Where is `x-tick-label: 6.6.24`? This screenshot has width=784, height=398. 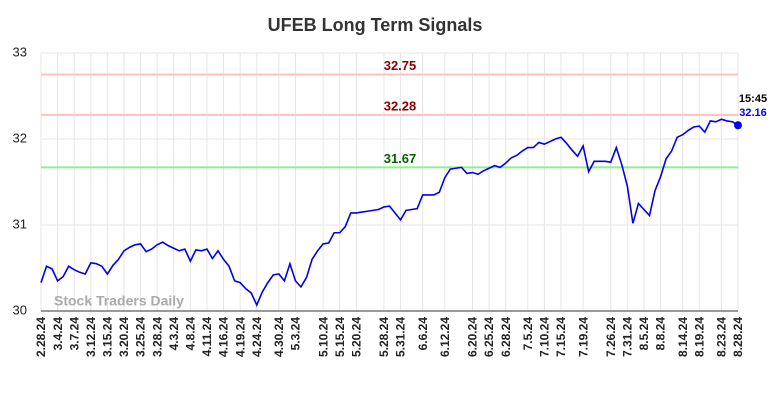 x-tick-label: 6.6.24 is located at coordinates (423, 334).